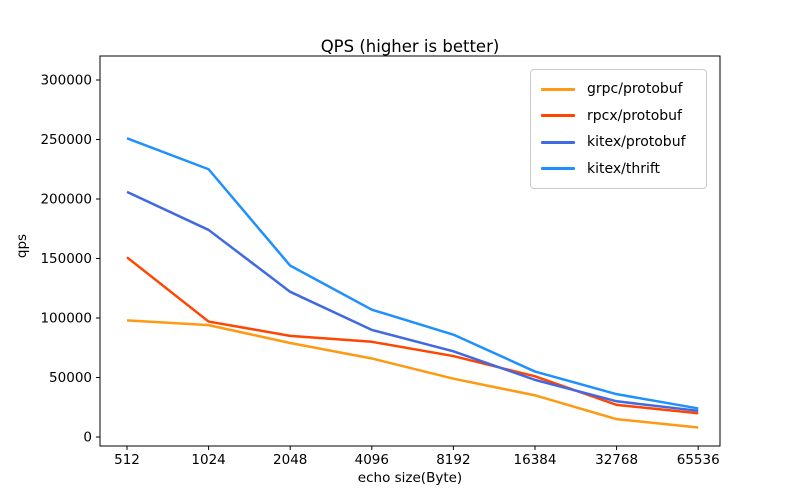 The image size is (800, 500). What do you see at coordinates (624, 168) in the screenshot?
I see `legend-label: kitex/thrift` at bounding box center [624, 168].